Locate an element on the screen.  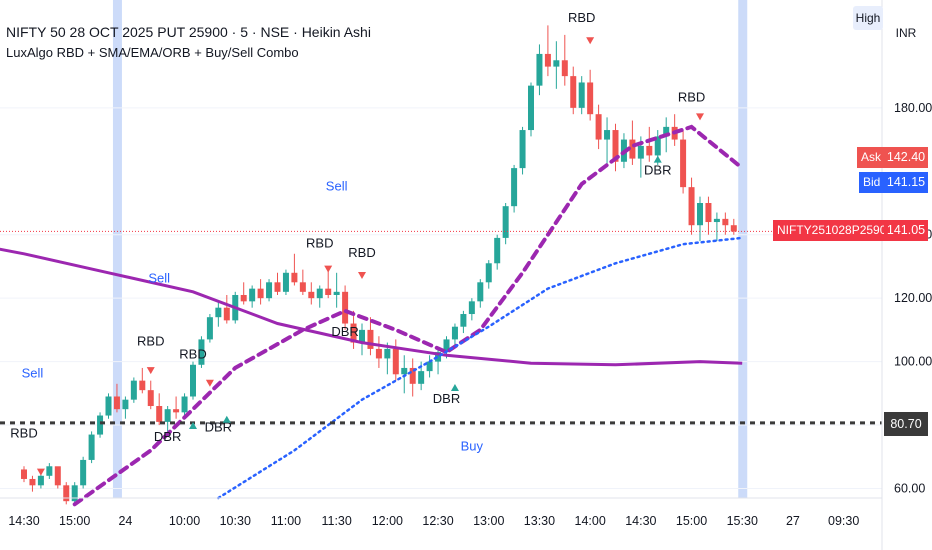
last-price: 141.05 is located at coordinates (906, 230).